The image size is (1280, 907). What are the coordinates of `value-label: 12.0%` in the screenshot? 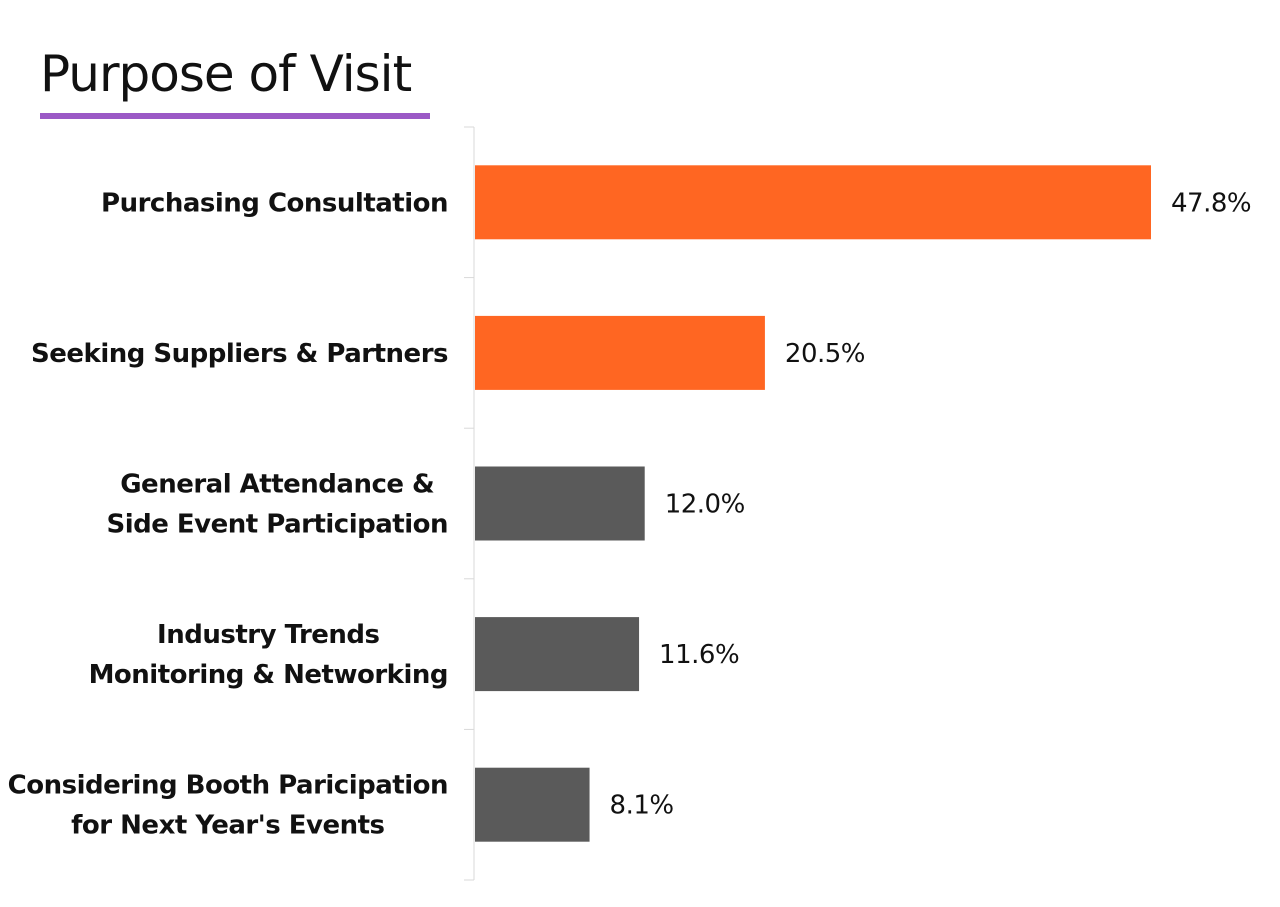 It's located at (705, 505).